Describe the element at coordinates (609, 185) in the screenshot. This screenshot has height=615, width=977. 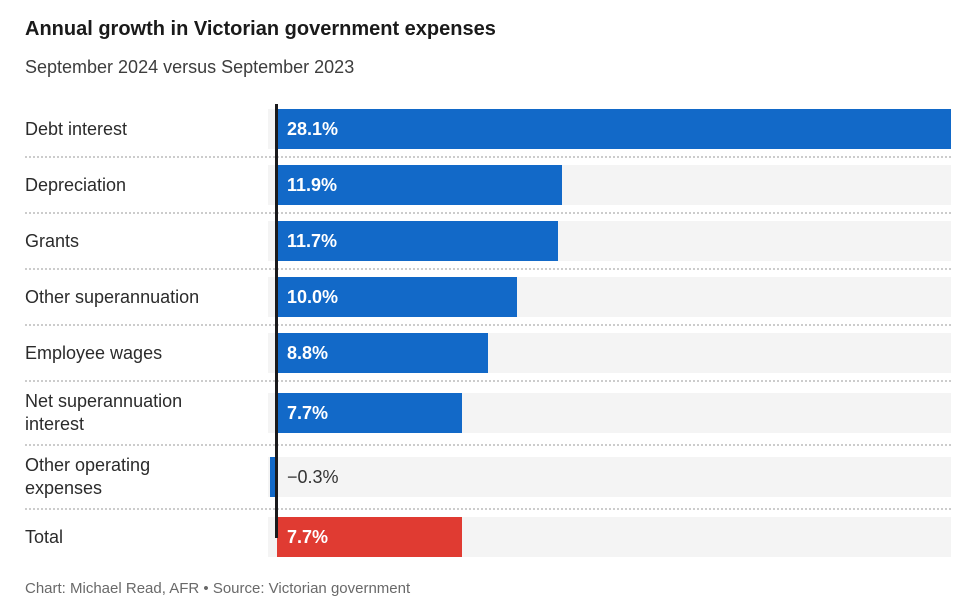
I see `bar-track: 11.9%` at that location.